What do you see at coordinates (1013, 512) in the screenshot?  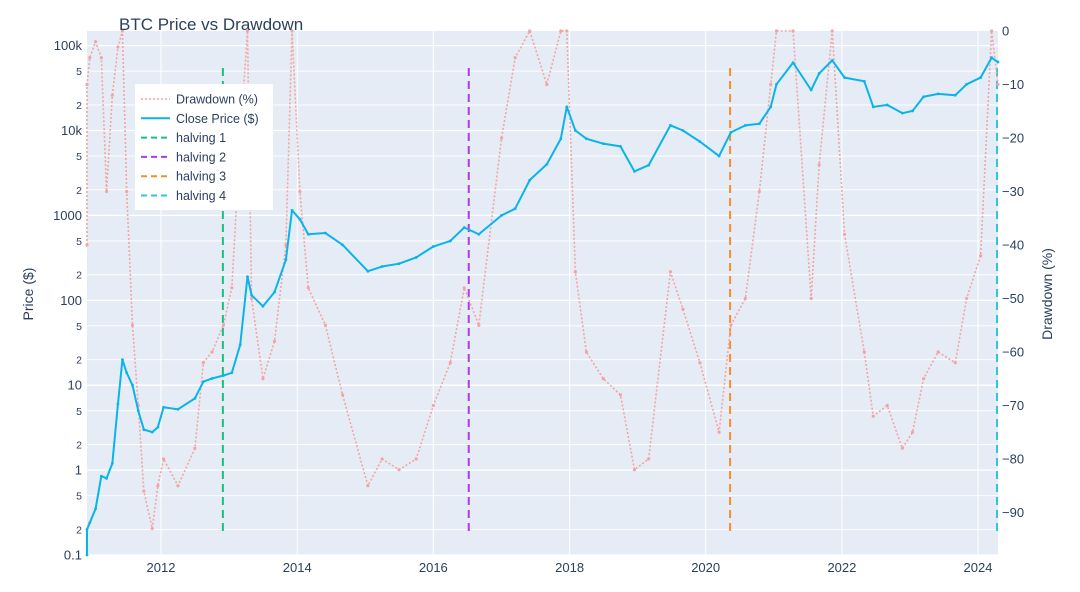 I see `y2-tick-label: −90` at bounding box center [1013, 512].